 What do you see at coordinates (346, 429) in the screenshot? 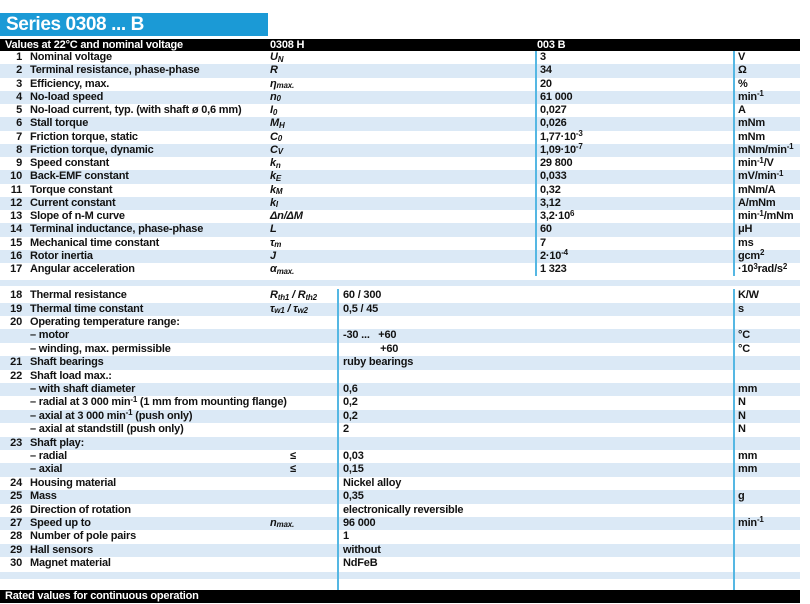
I see `row-value: 2` at bounding box center [346, 429].